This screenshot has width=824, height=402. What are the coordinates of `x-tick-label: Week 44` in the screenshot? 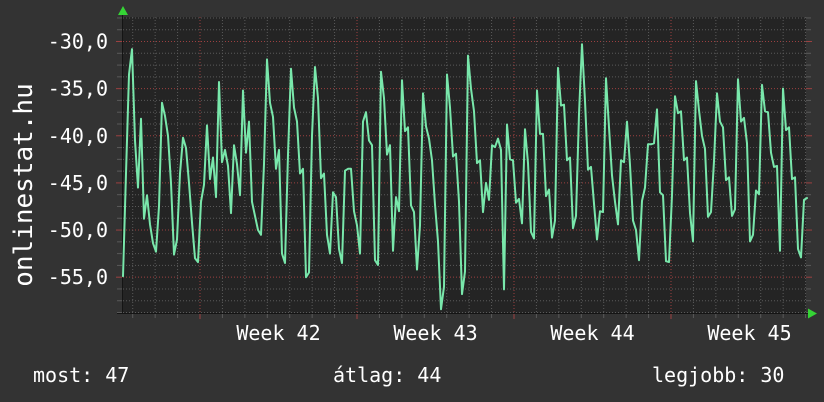 It's located at (592, 333).